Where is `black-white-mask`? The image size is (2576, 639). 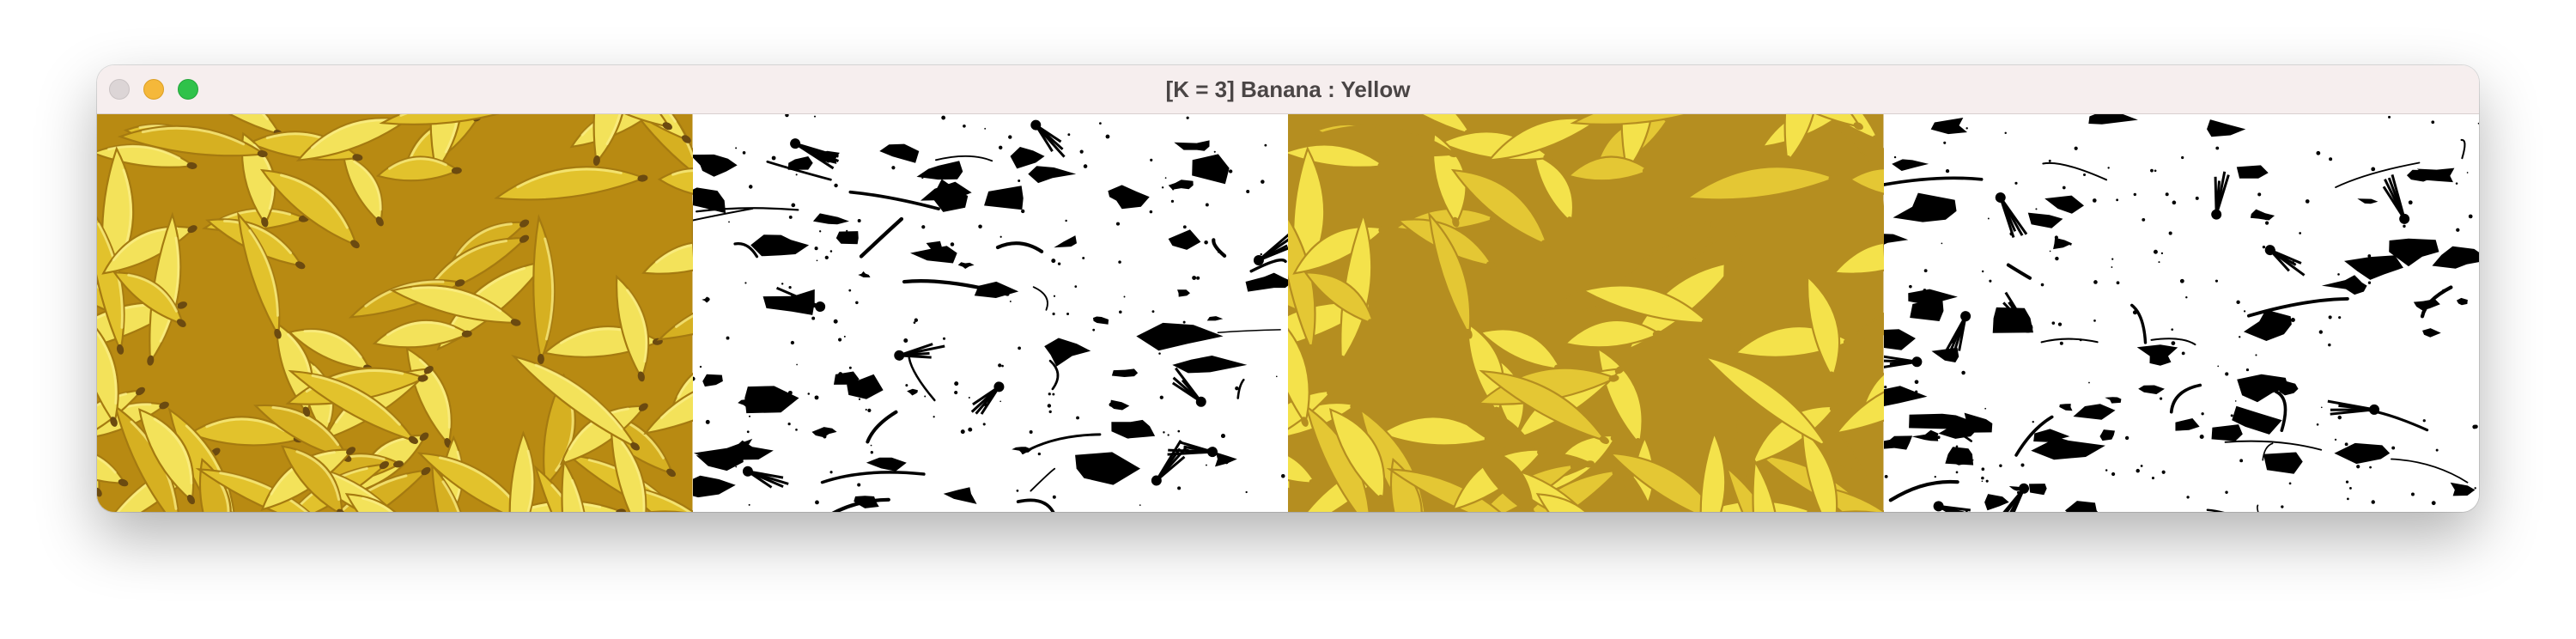 black-white-mask is located at coordinates (990, 313).